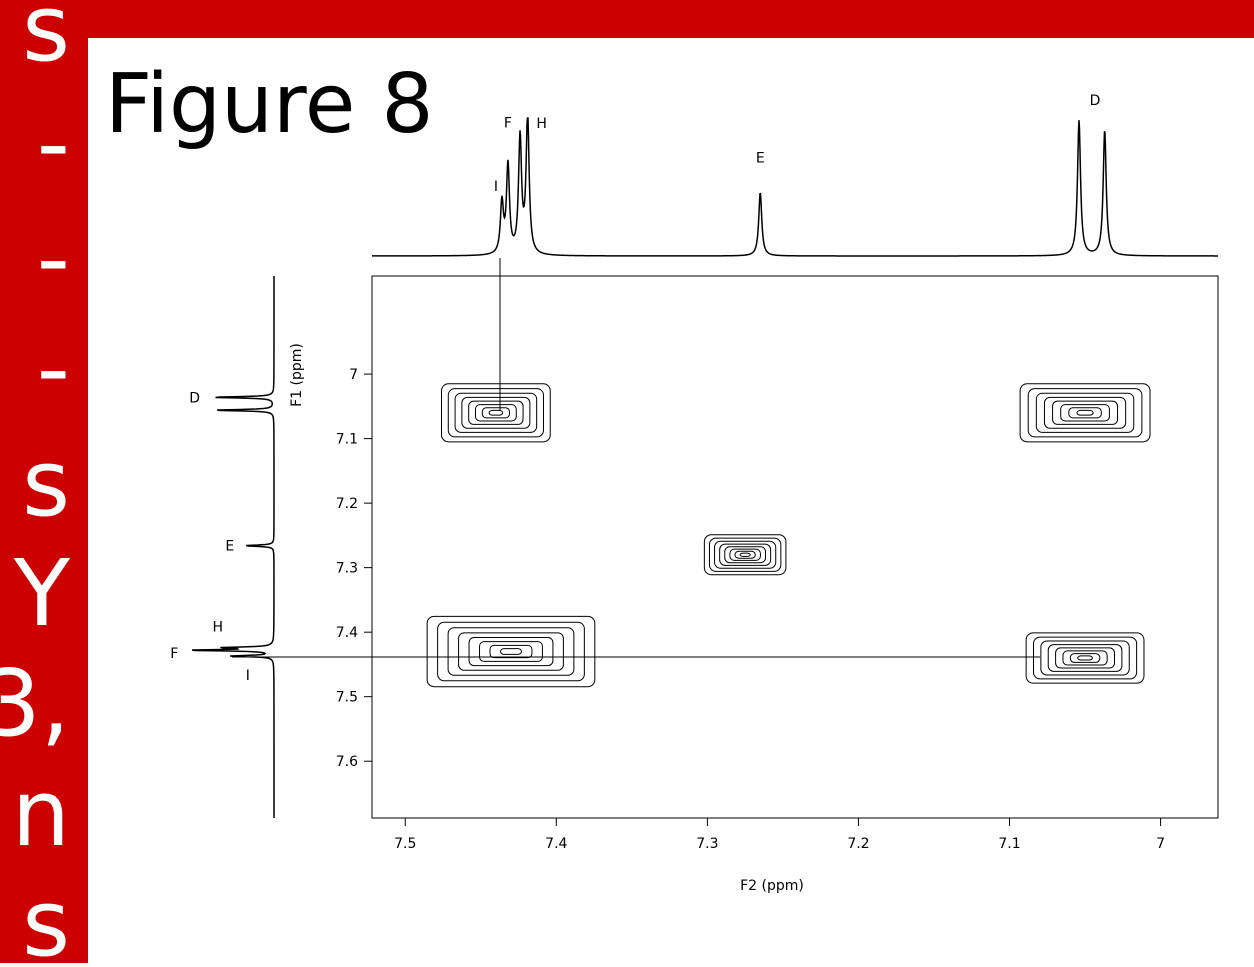 The image size is (1254, 967). Describe the element at coordinates (353, 375) in the screenshot. I see `y-tick-label: 7` at that location.